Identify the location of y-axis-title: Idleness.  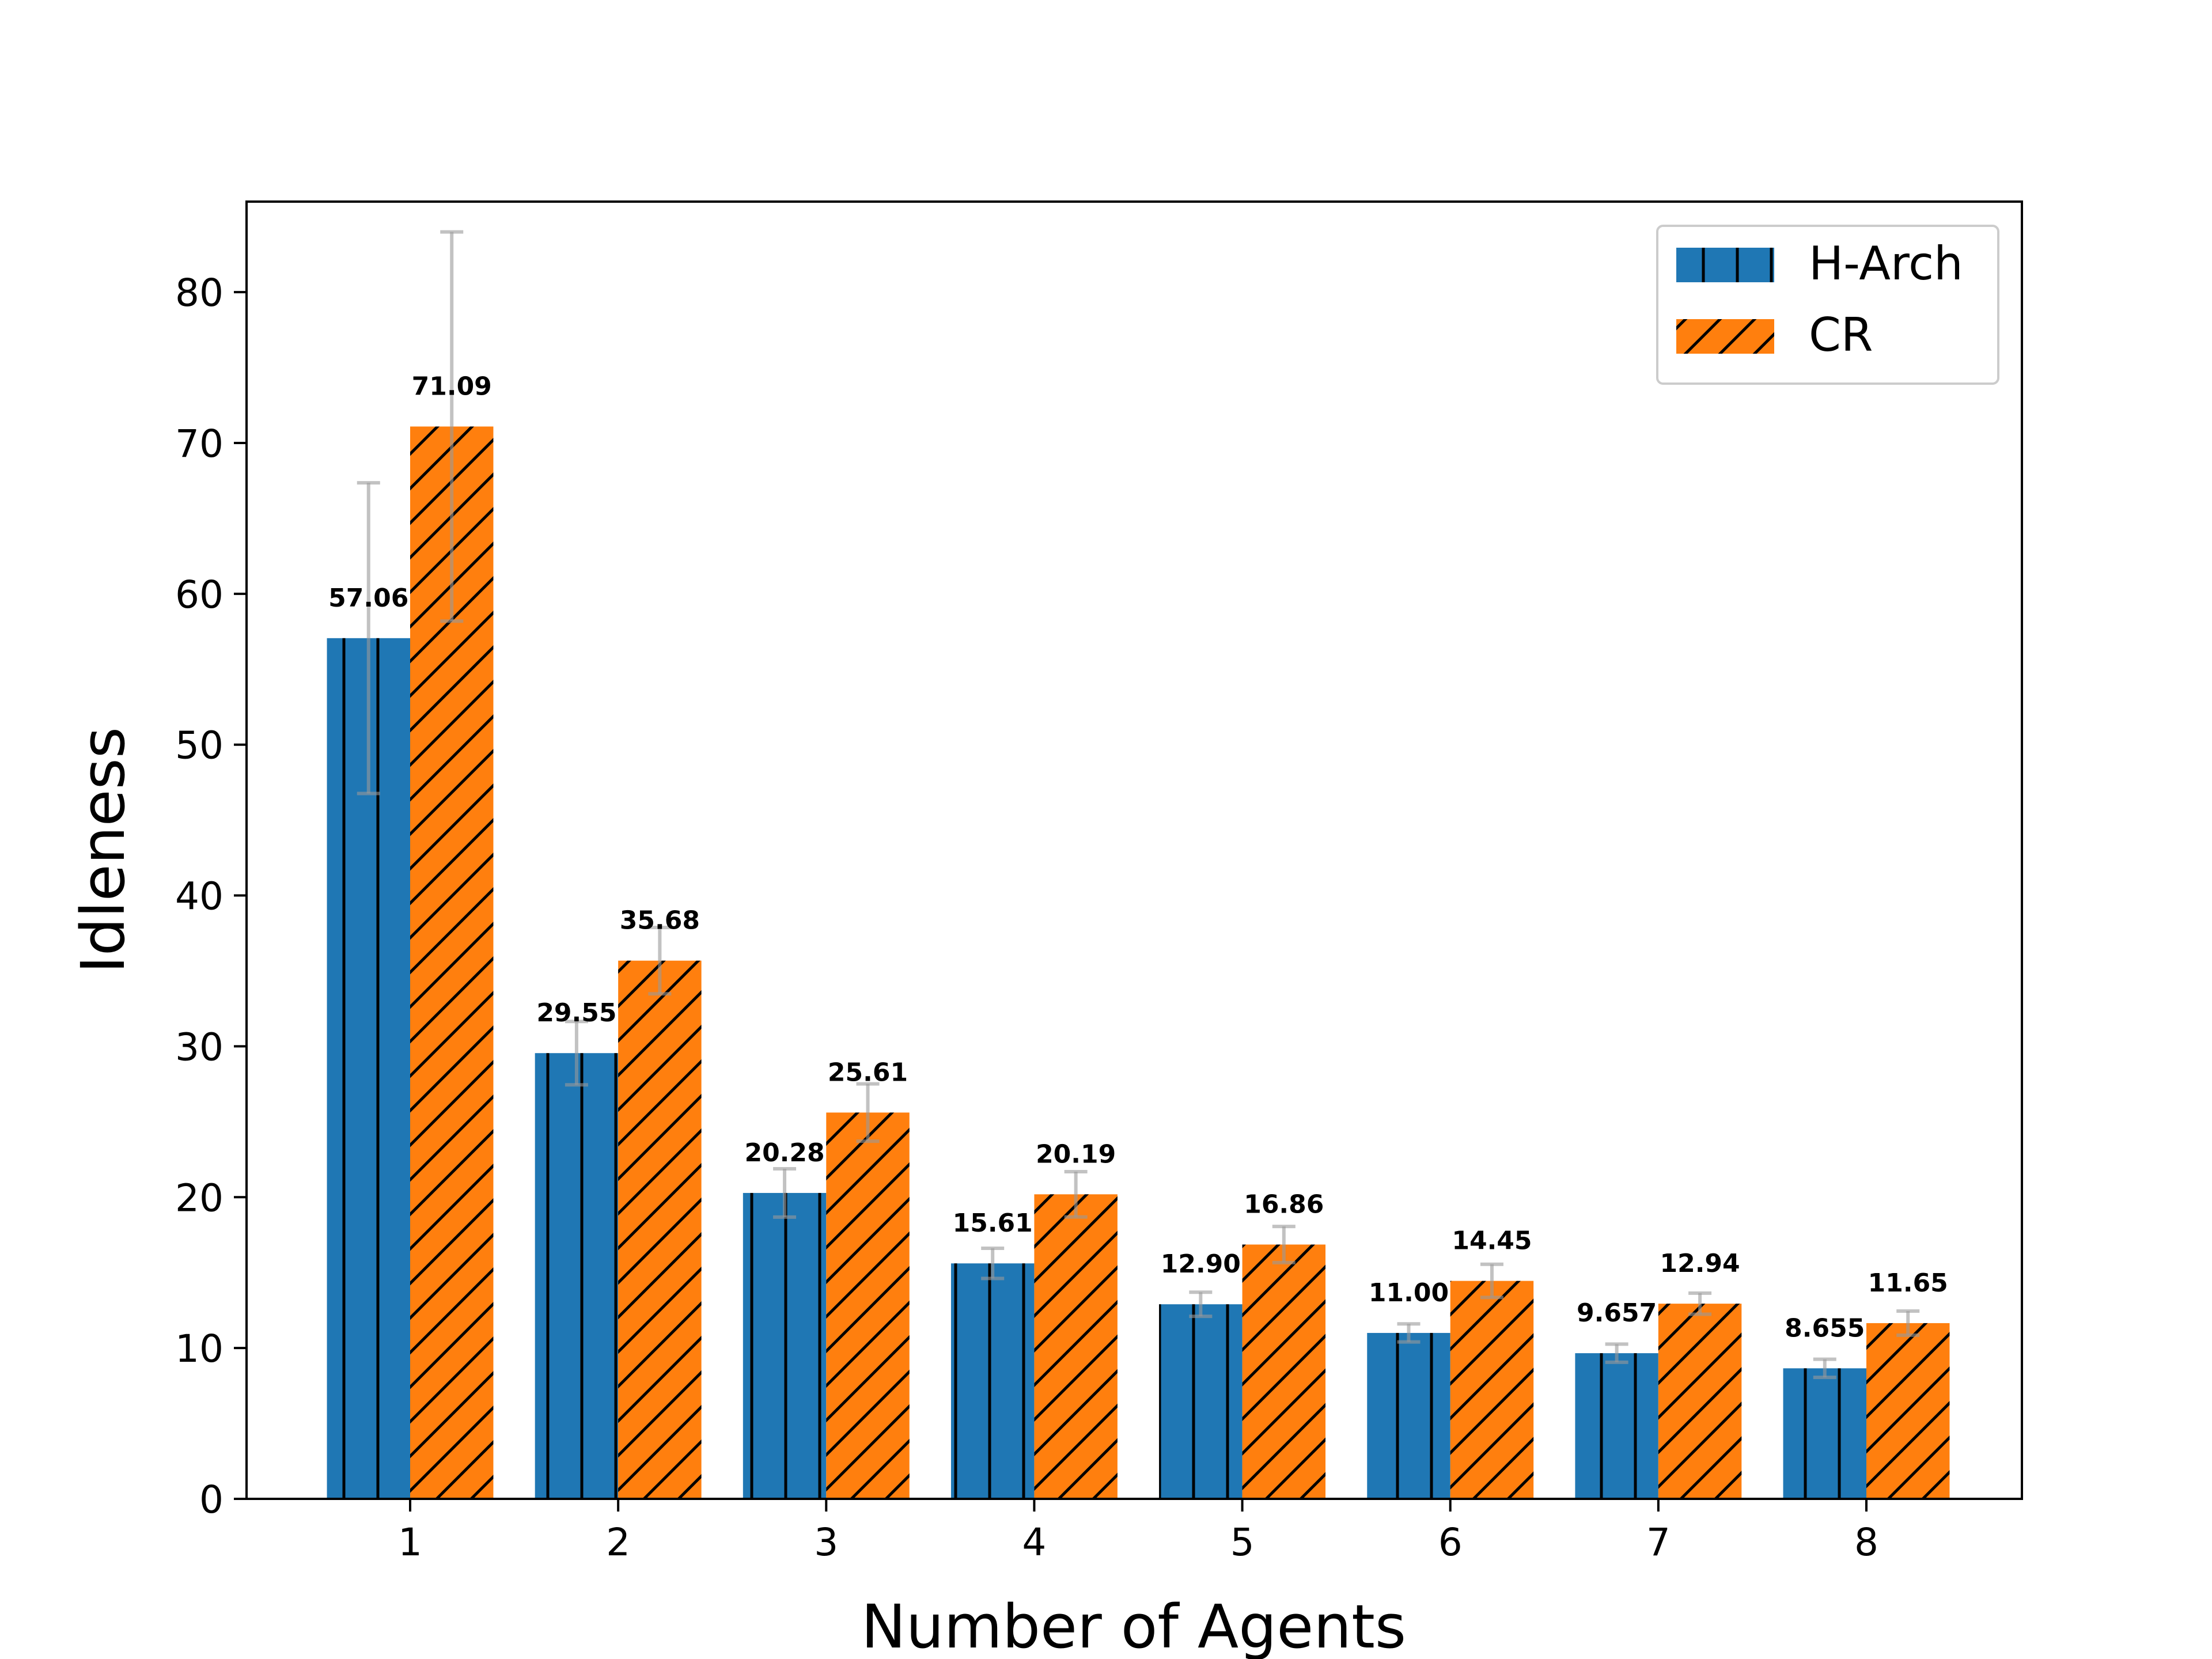
(103, 850).